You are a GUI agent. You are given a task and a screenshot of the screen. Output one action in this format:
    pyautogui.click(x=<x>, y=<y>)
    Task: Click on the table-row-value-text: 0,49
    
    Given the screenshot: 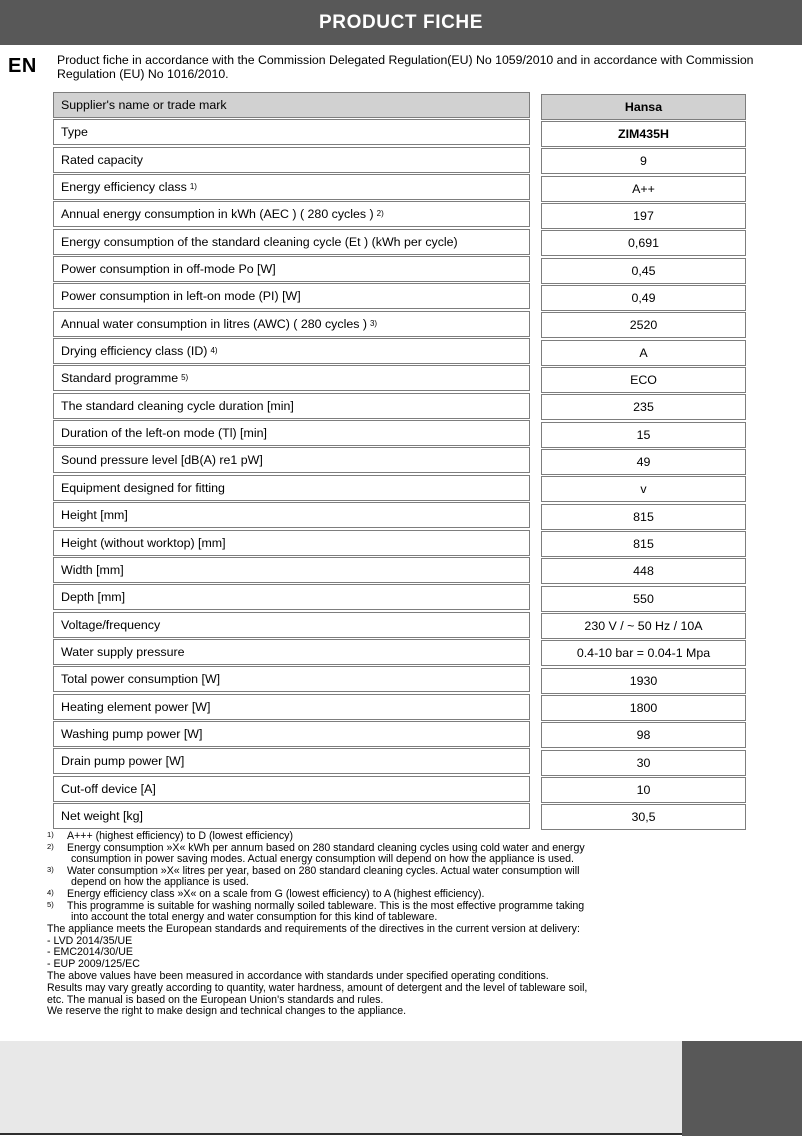 What is the action you would take?
    pyautogui.click(x=643, y=297)
    